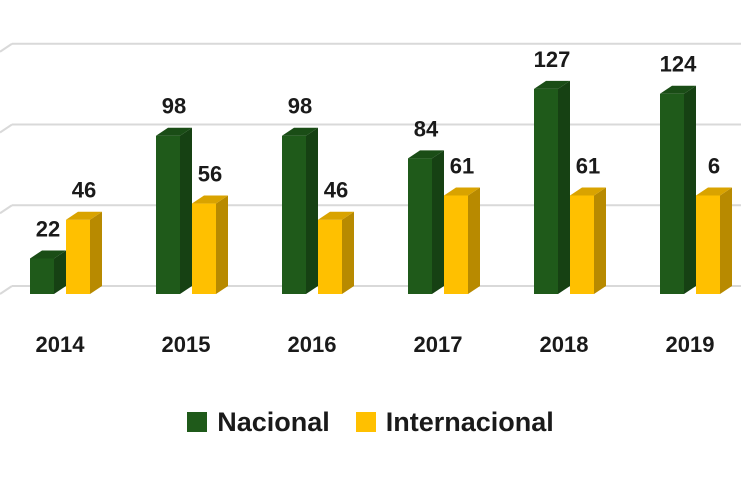 The image size is (741, 486). Describe the element at coordinates (336, 215) in the screenshot. I see `bar-top-internacional-2016` at that location.